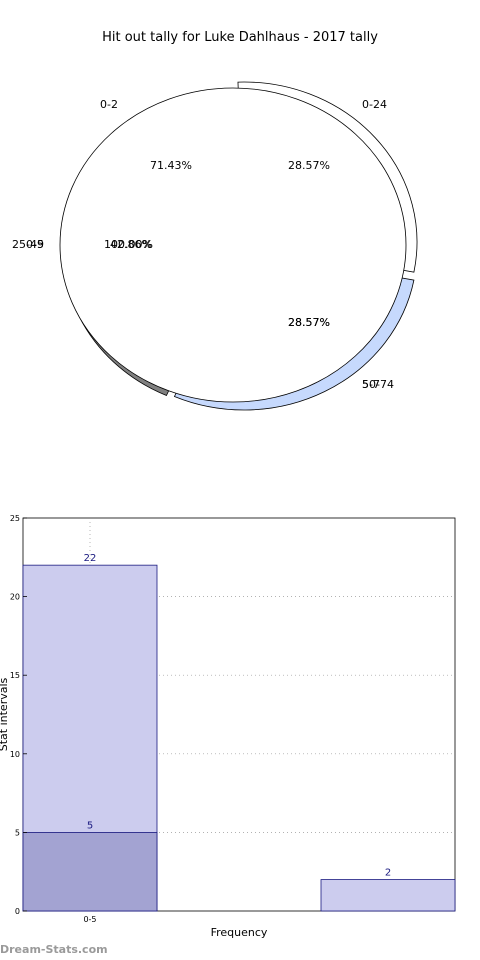 The height and width of the screenshot is (960, 480). What do you see at coordinates (374, 104) in the screenshot?
I see `pie-label: 0-24` at bounding box center [374, 104].